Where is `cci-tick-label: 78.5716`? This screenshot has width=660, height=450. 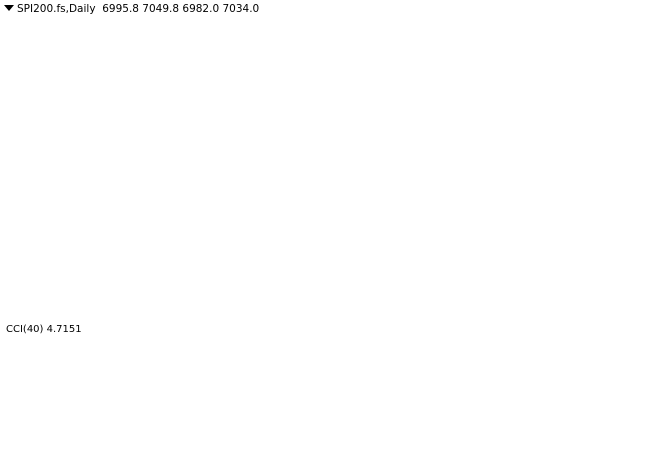 cci-tick-label: 78.5716 is located at coordinates (639, 329).